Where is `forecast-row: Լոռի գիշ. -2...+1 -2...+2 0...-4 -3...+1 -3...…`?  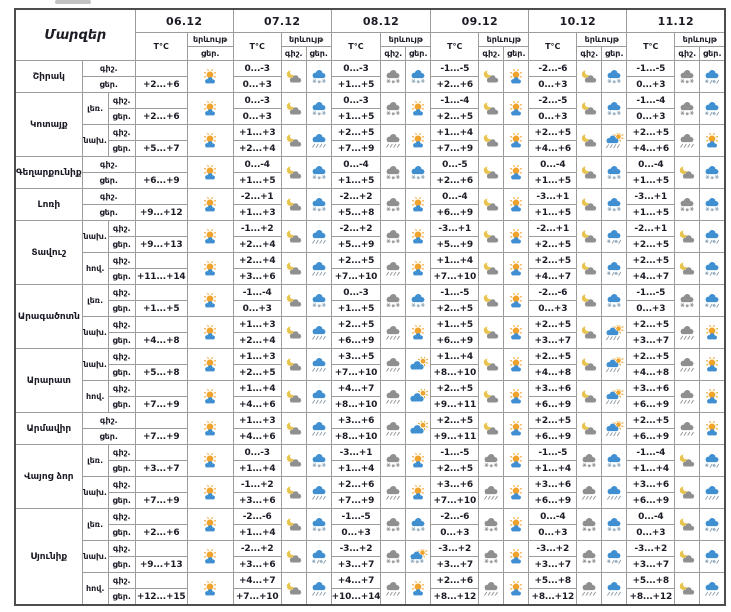 forecast-row: Լոռի գիշ. -2...+1 -2...+2 0...-4 -3...+1 -3...… is located at coordinates (370, 204).